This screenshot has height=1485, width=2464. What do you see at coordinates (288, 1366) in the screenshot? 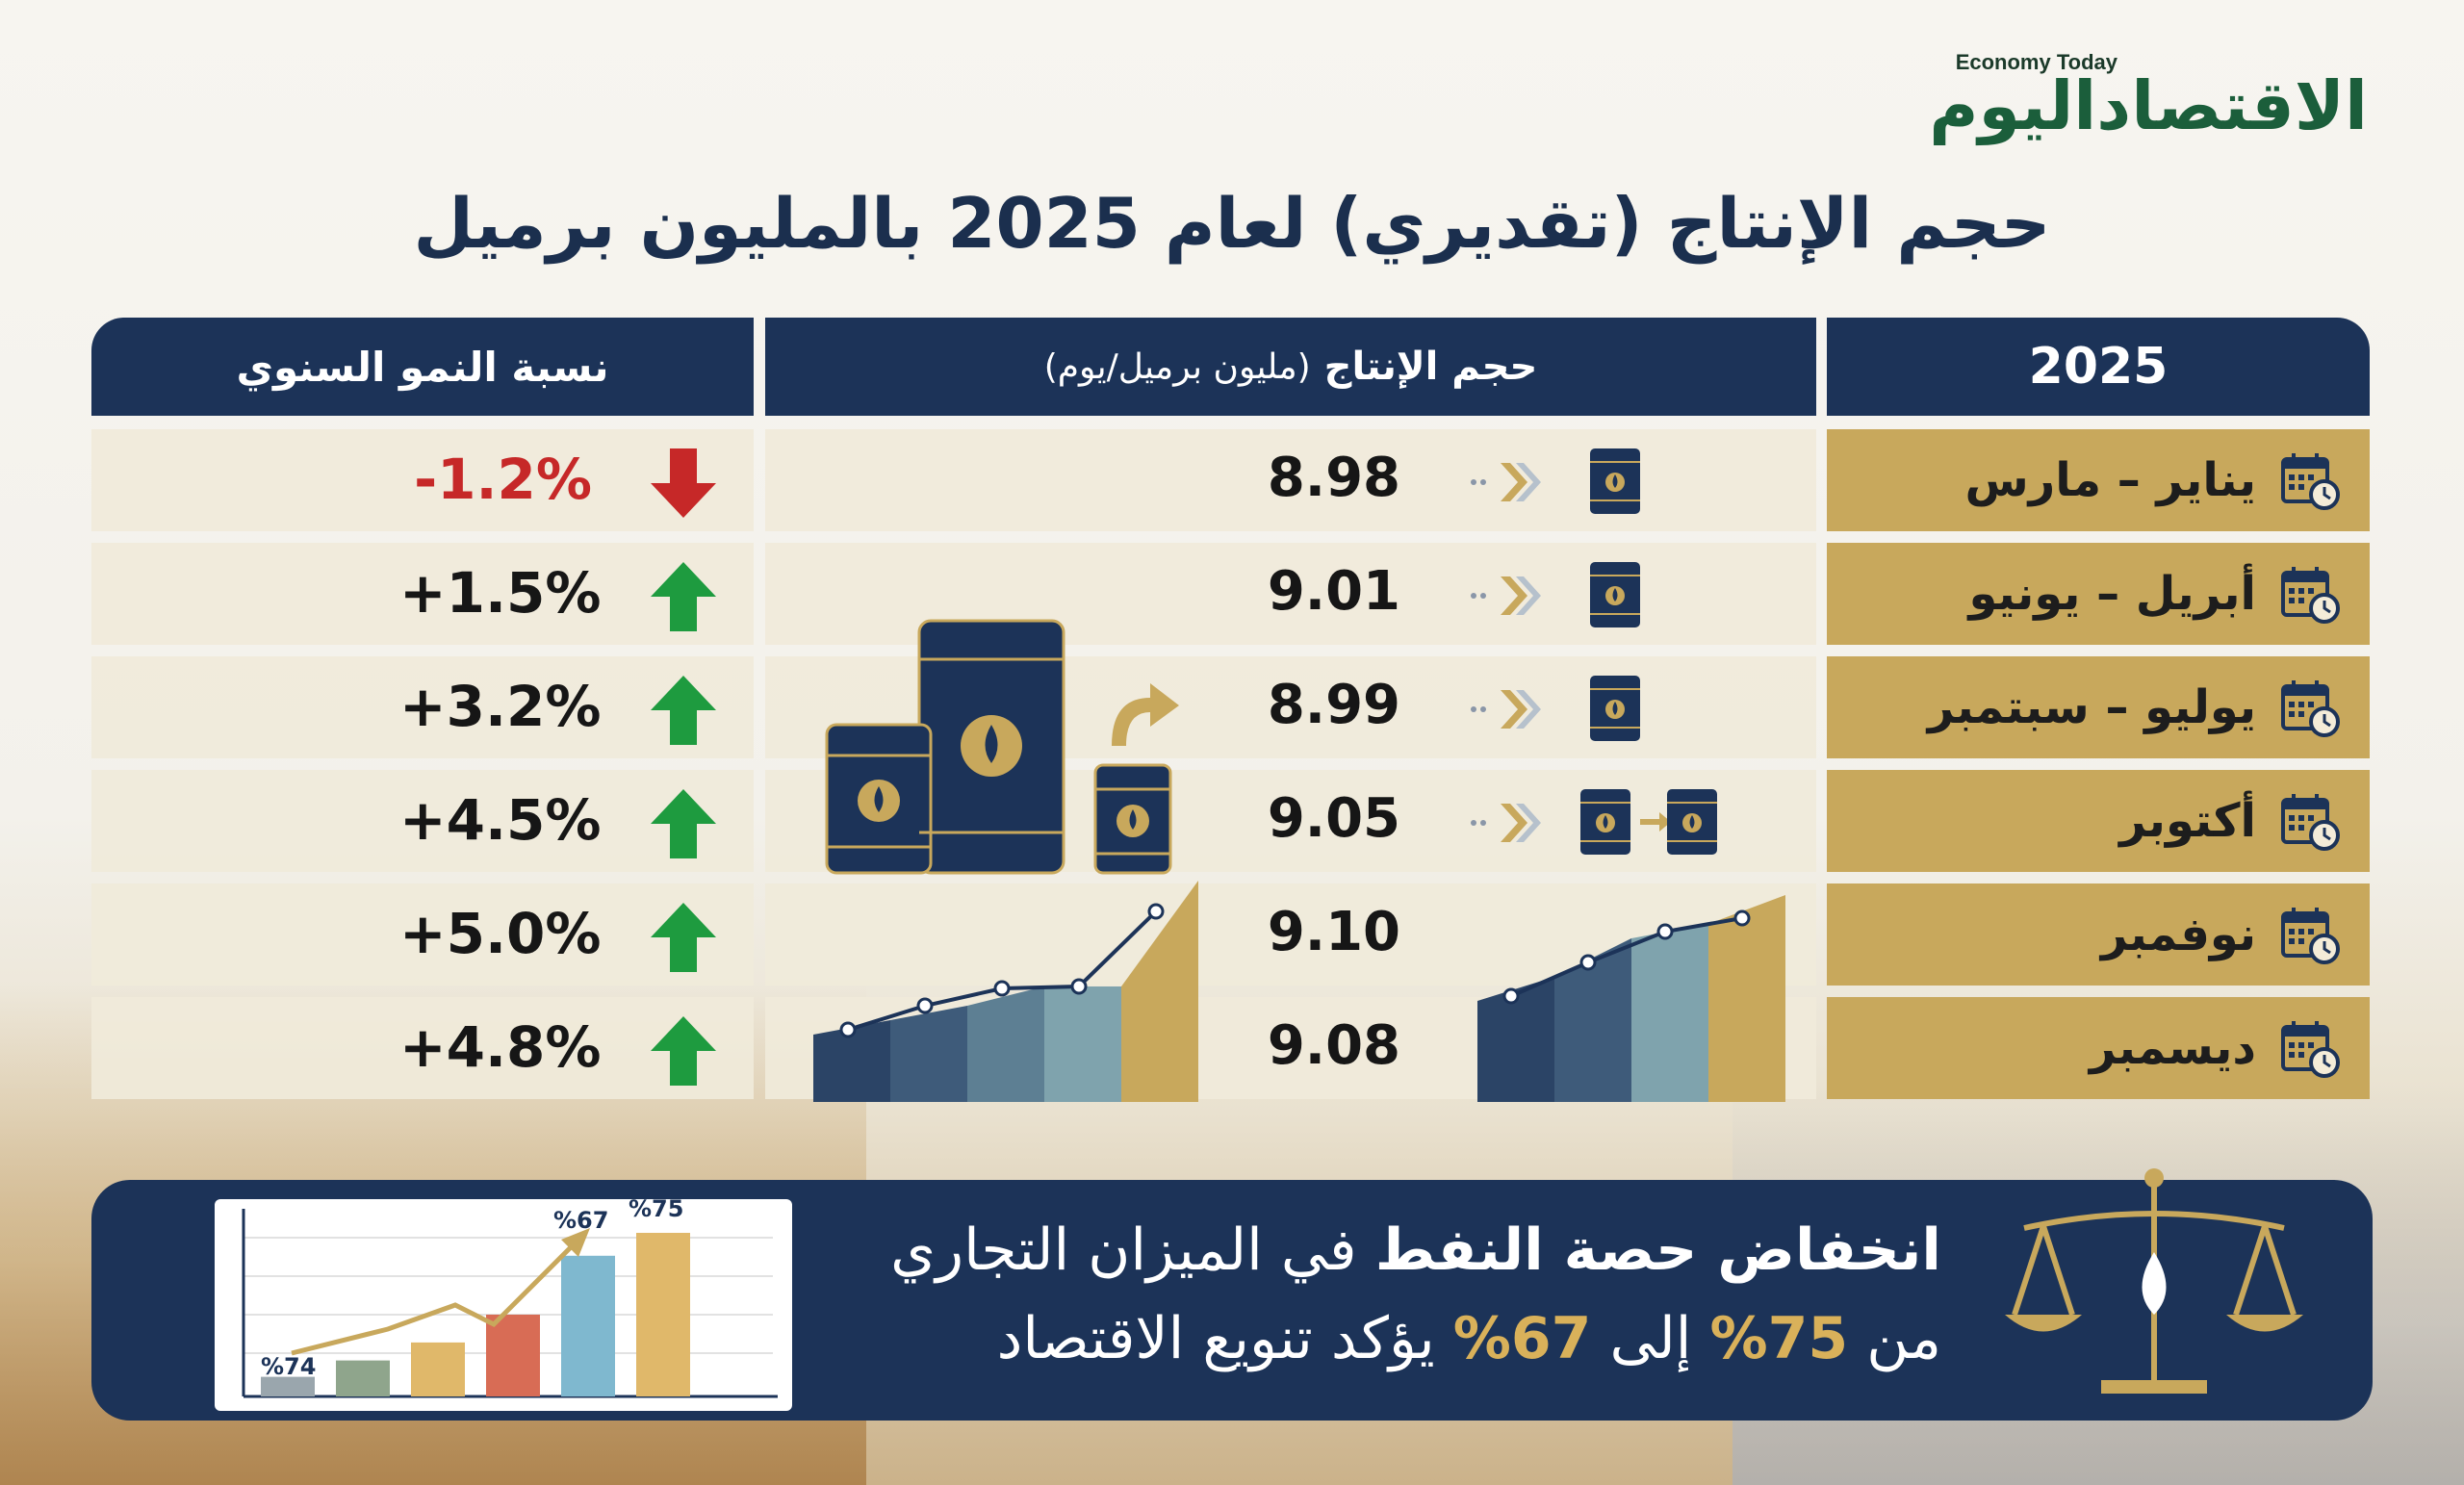
I see `mini-label-first: %74` at bounding box center [288, 1366].